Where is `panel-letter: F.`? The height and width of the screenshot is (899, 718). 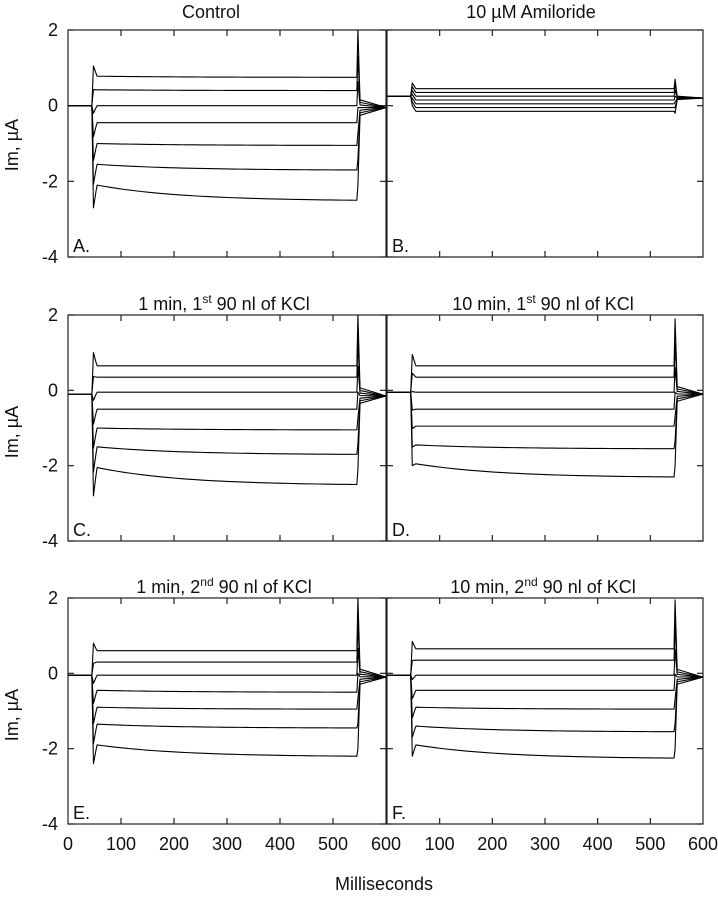 panel-letter: F. is located at coordinates (399, 813).